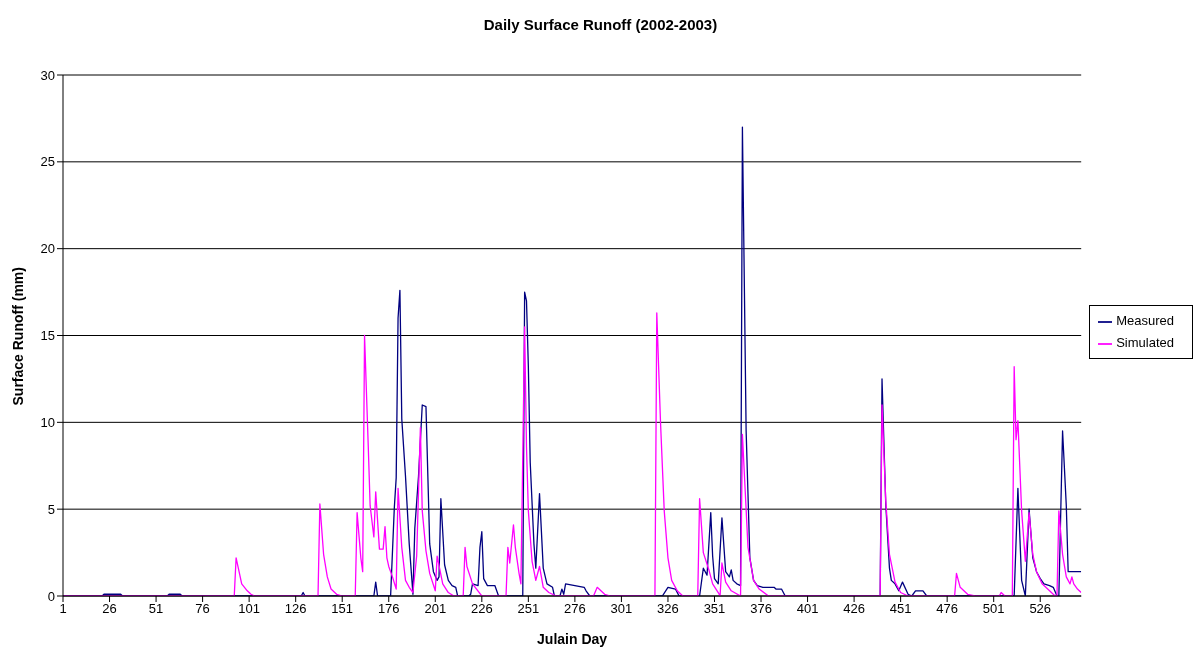 This screenshot has width=1201, height=664. What do you see at coordinates (621, 609) in the screenshot?
I see `x-tick-label: 301` at bounding box center [621, 609].